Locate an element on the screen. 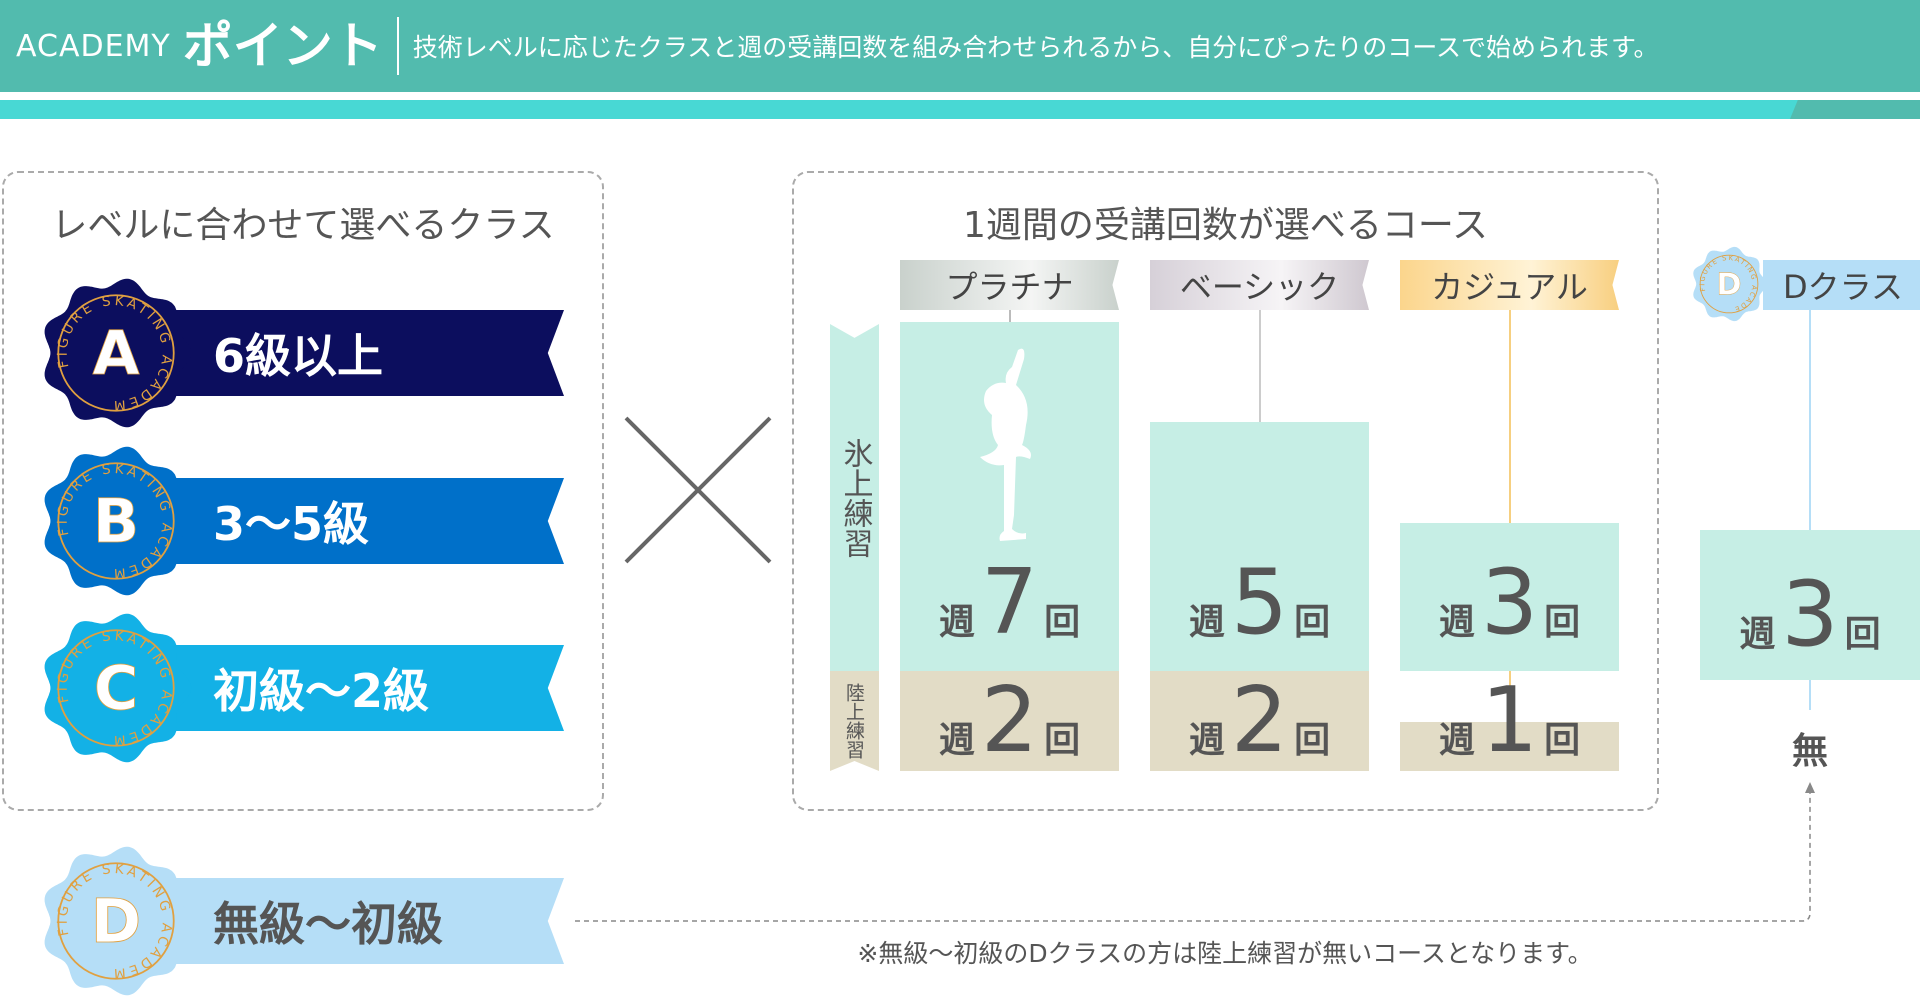  class-ribbon-d: 無級〜初級 is located at coordinates (361, 921).